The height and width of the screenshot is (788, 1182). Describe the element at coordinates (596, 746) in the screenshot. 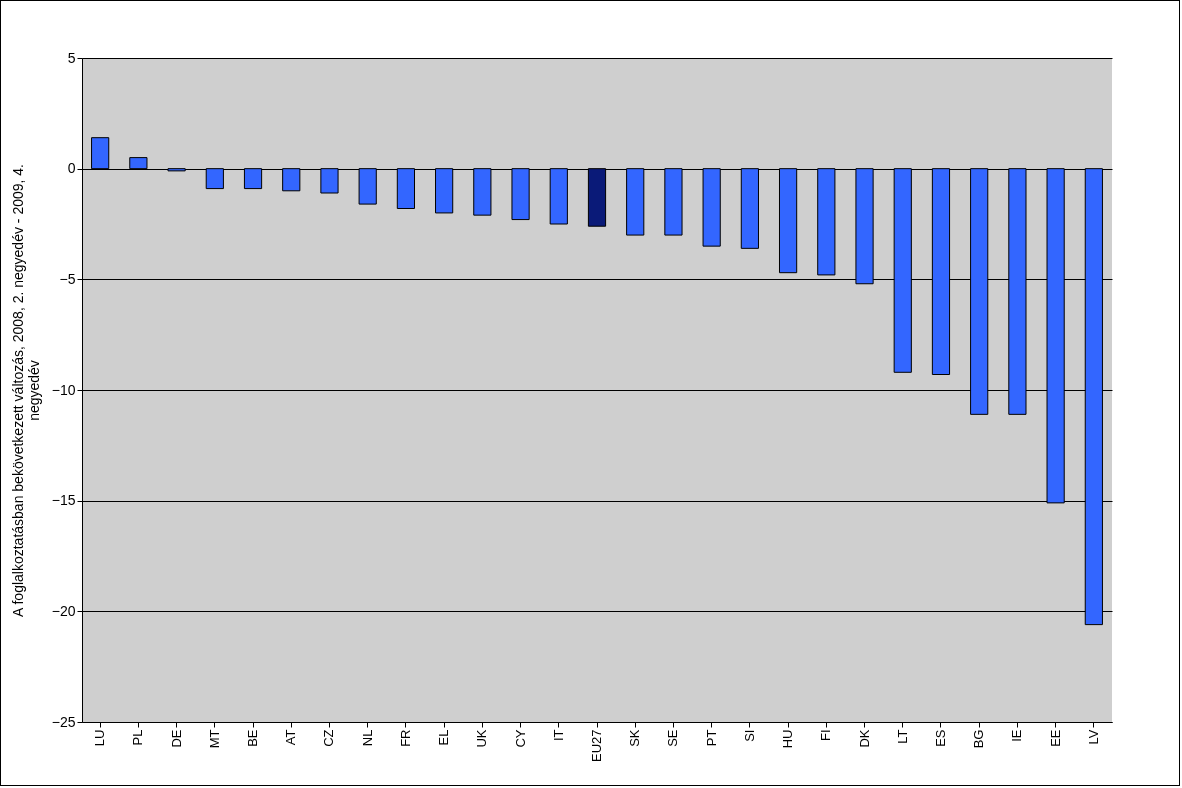

I see `x-tick-label: EU27` at that location.